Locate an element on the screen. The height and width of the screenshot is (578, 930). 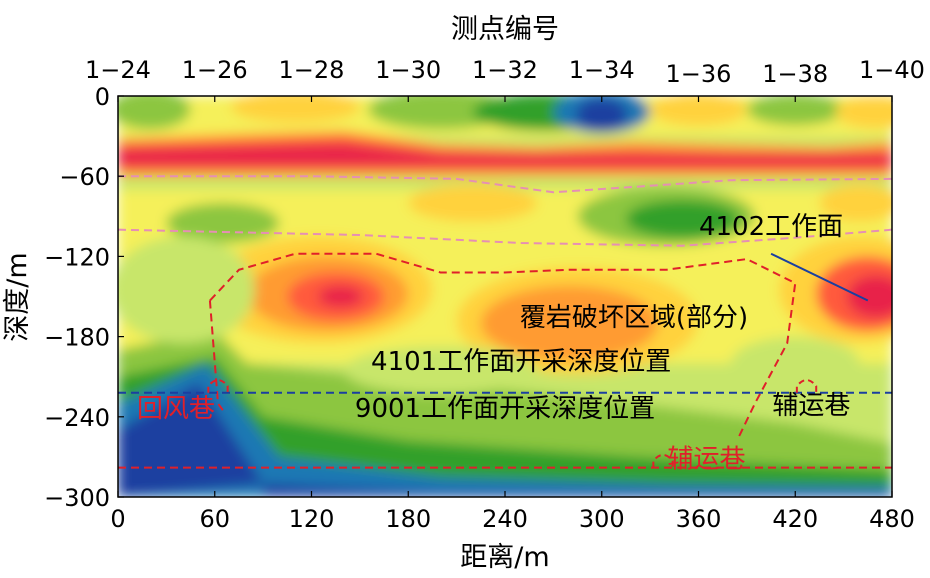
top-tick-label-3: 1−30 is located at coordinates (408, 70).